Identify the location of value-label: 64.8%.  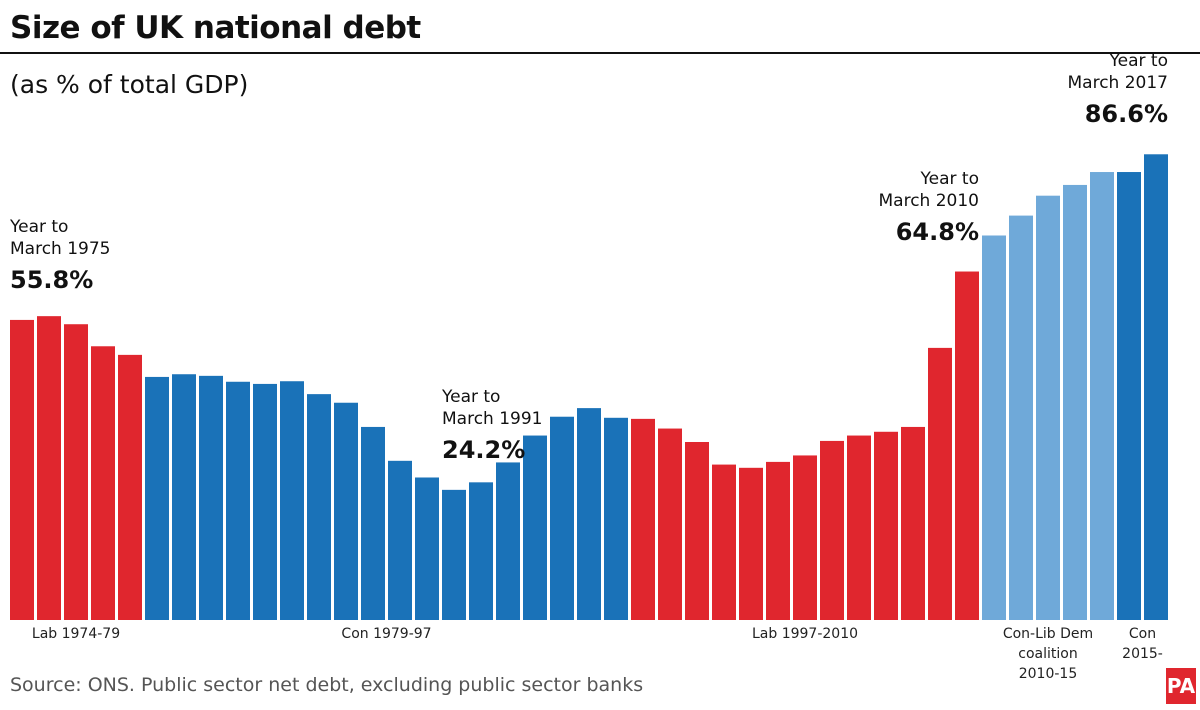
(937, 231).